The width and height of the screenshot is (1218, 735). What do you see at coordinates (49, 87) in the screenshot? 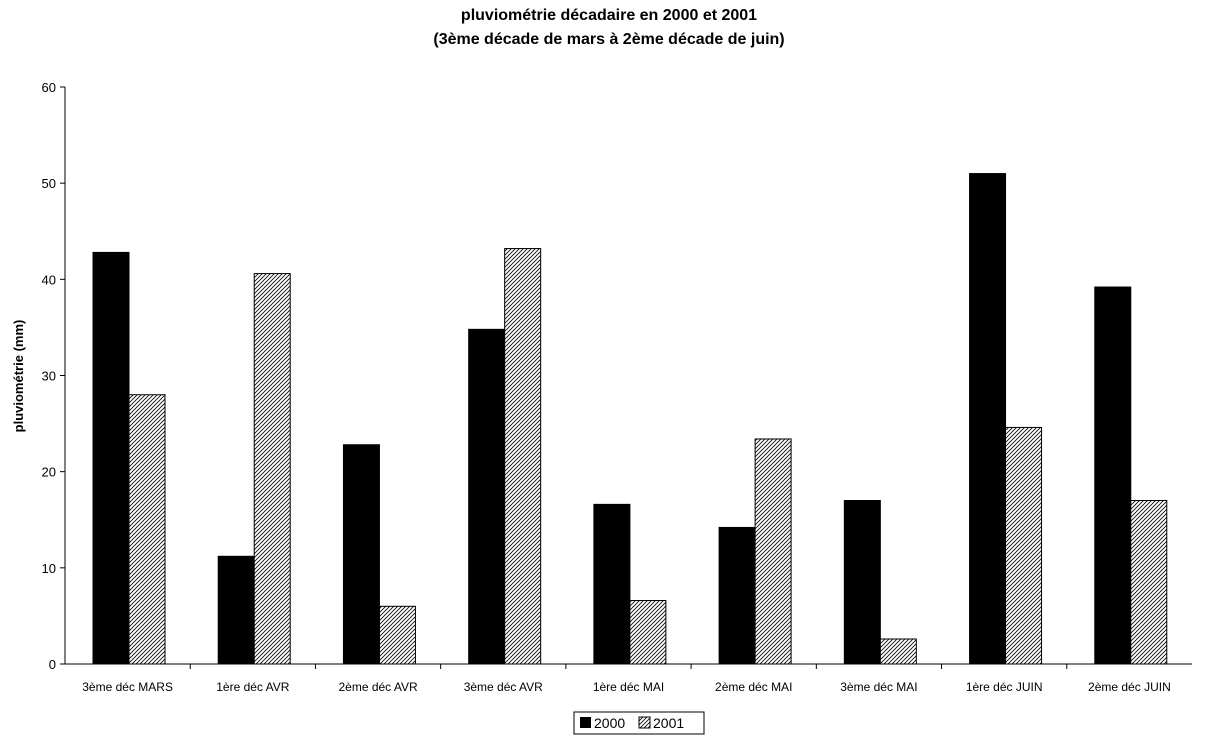
I see `y-tick-label: 60` at bounding box center [49, 87].